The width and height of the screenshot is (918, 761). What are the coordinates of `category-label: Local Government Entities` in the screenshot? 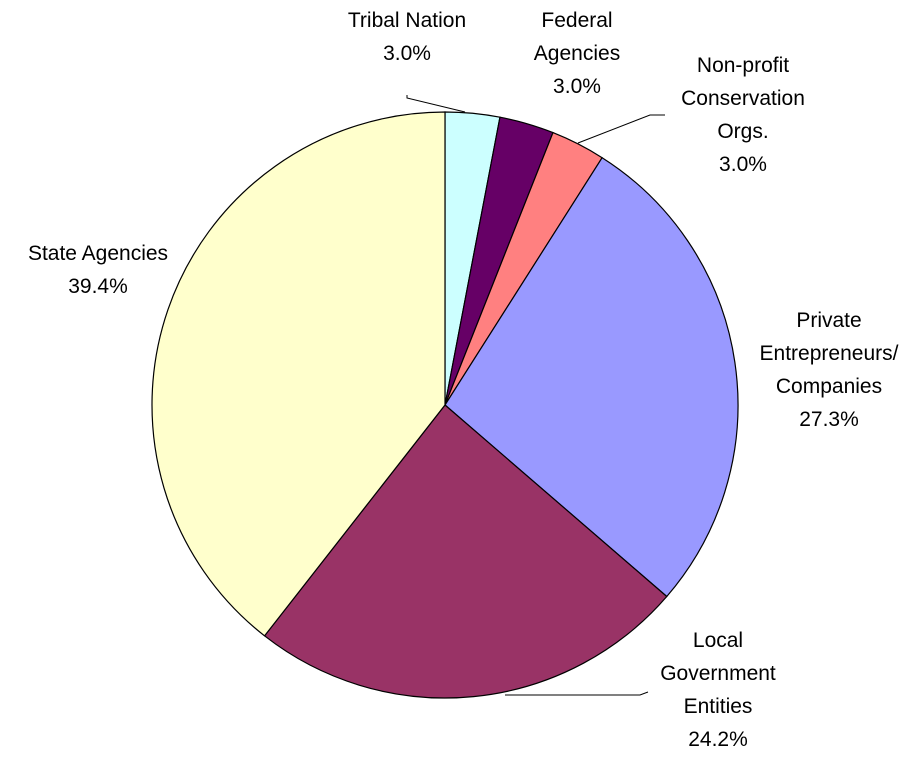 It's located at (718, 673).